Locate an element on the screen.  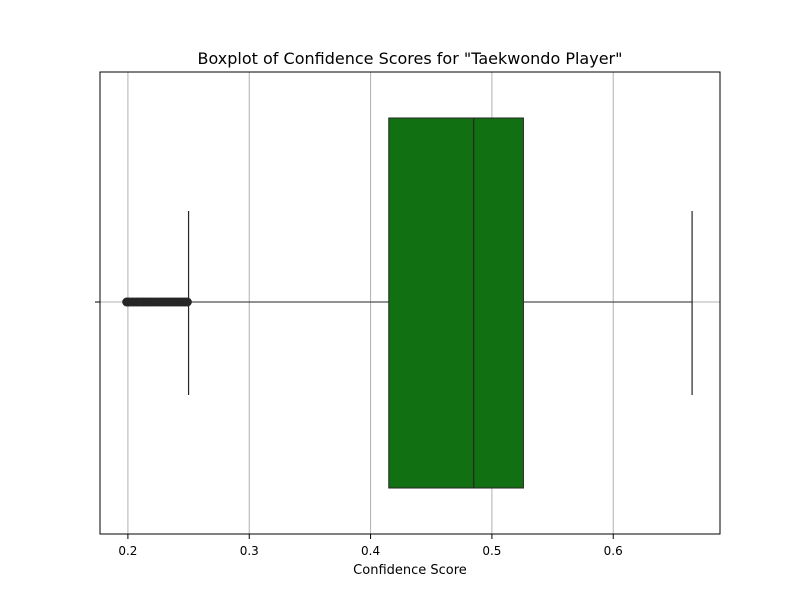
x-axis-ticks: 0.2 0.3 0.4 0.5 0.6 is located at coordinates (370, 546).